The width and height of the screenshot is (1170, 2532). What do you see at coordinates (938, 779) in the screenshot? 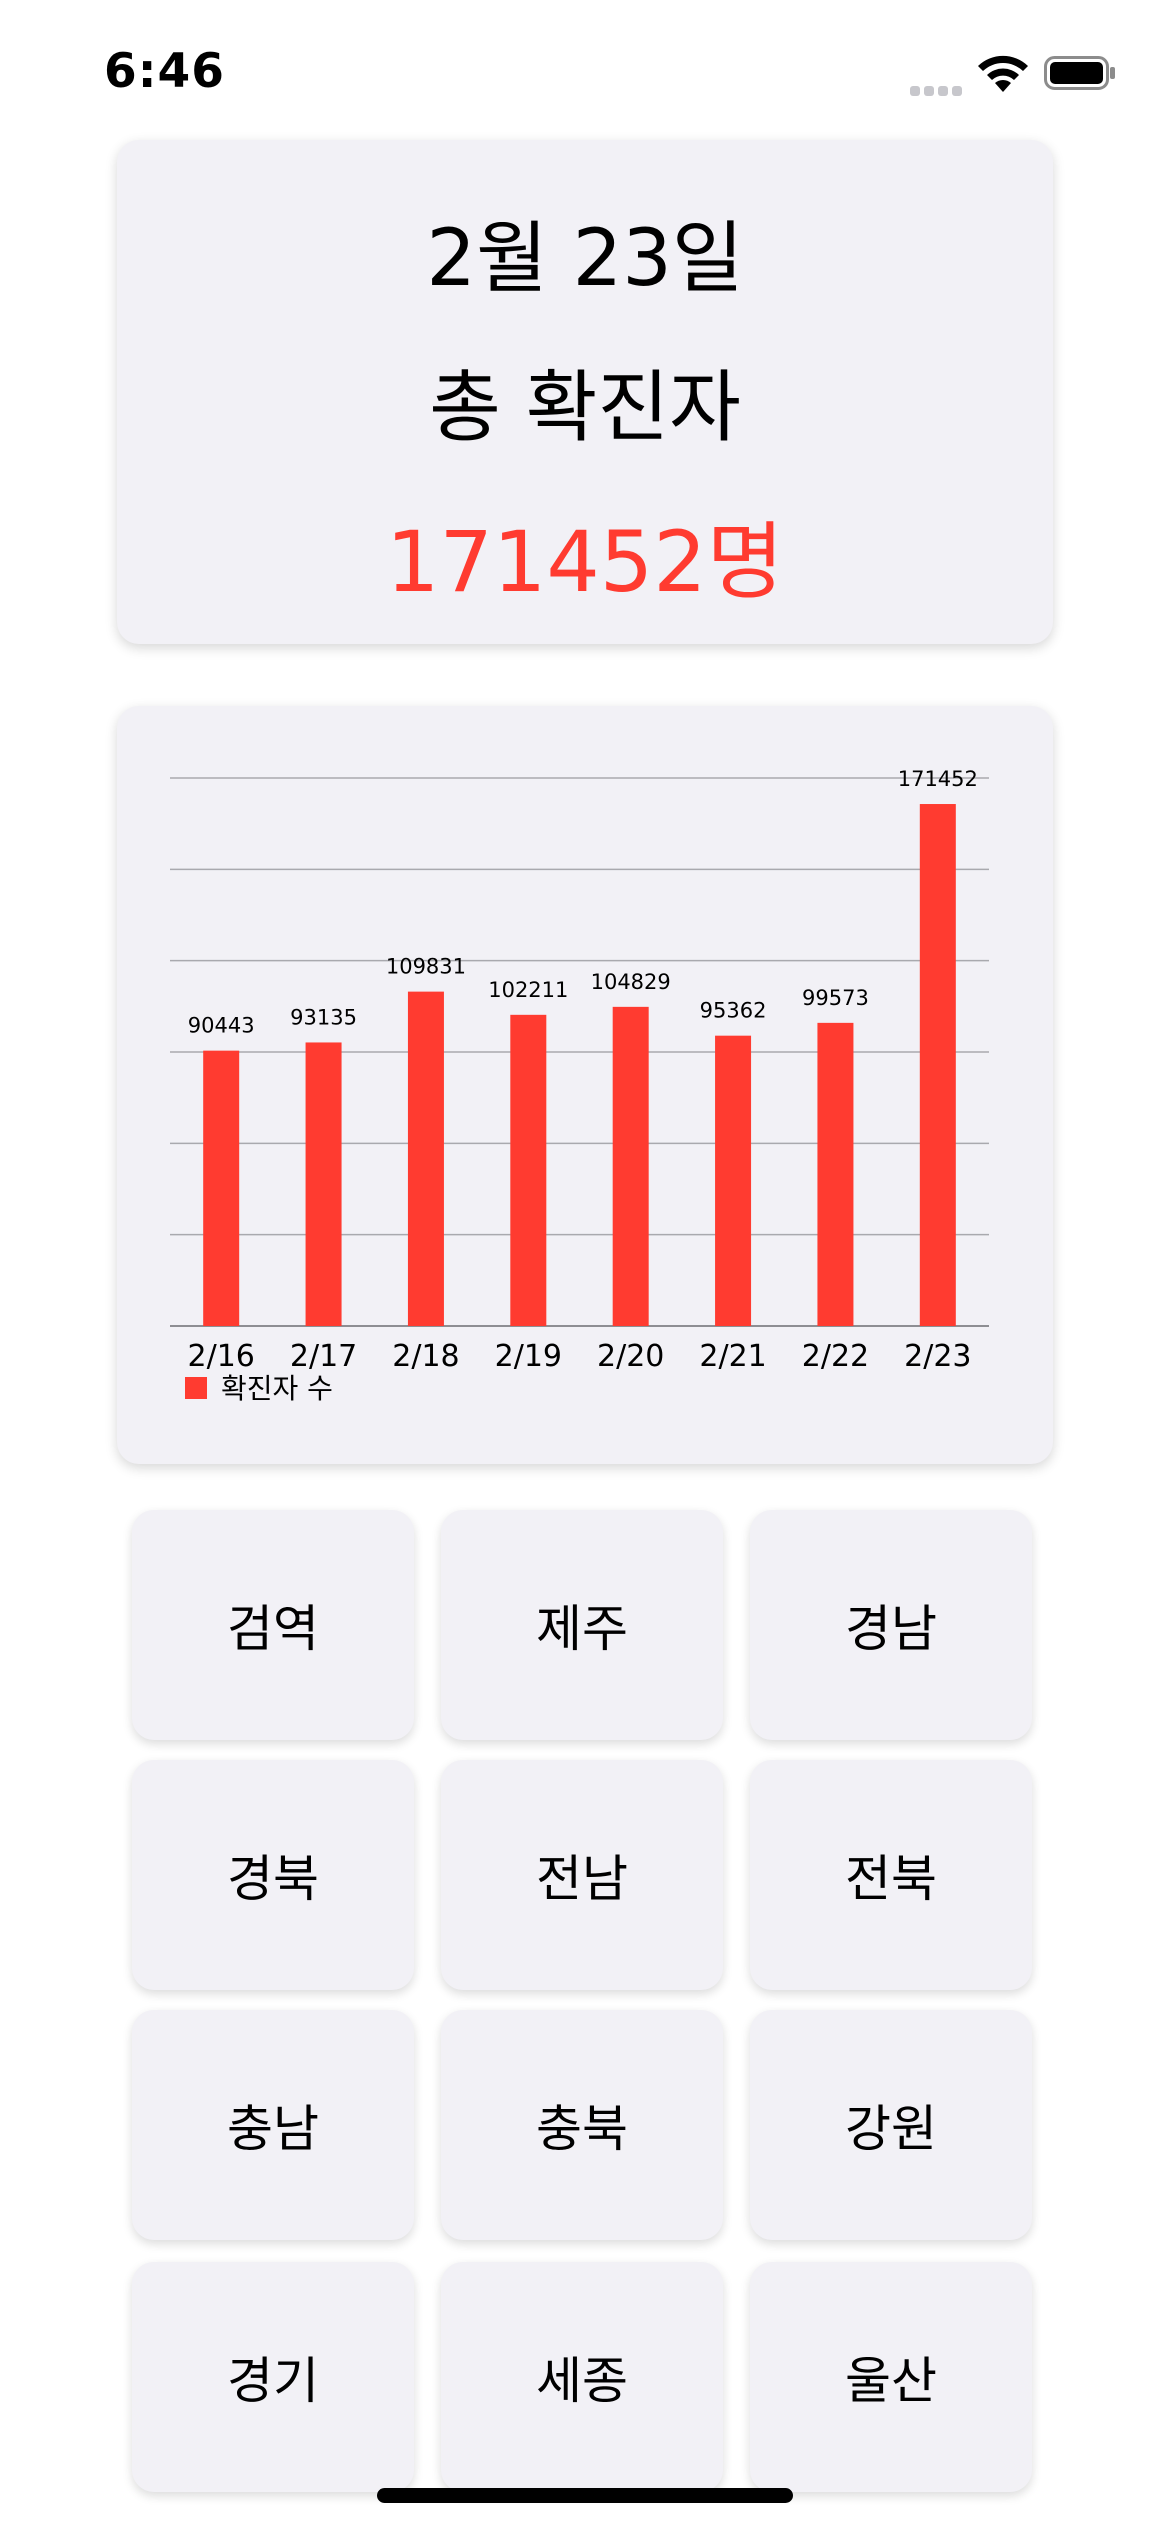
I see `data-label: 171452` at bounding box center [938, 779].